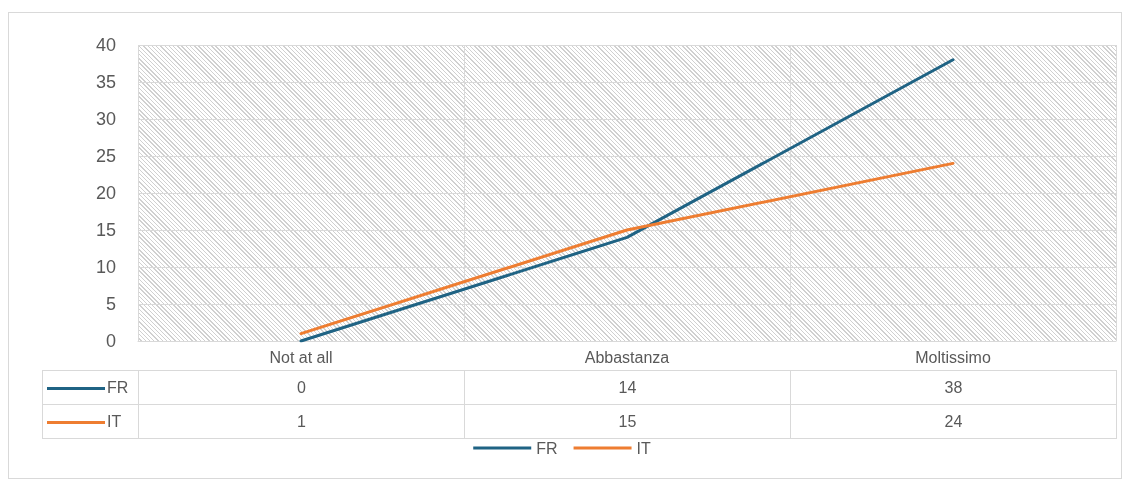 The image size is (1124, 481). Describe the element at coordinates (953, 421) in the screenshot. I see `data-label: 24` at that location.